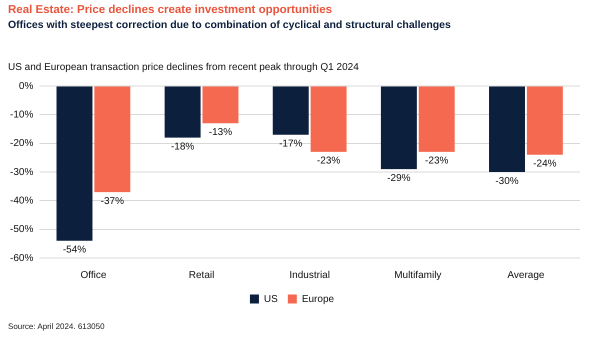  Describe the element at coordinates (22, 172) in the screenshot. I see `y-tick-label: -30%` at that location.